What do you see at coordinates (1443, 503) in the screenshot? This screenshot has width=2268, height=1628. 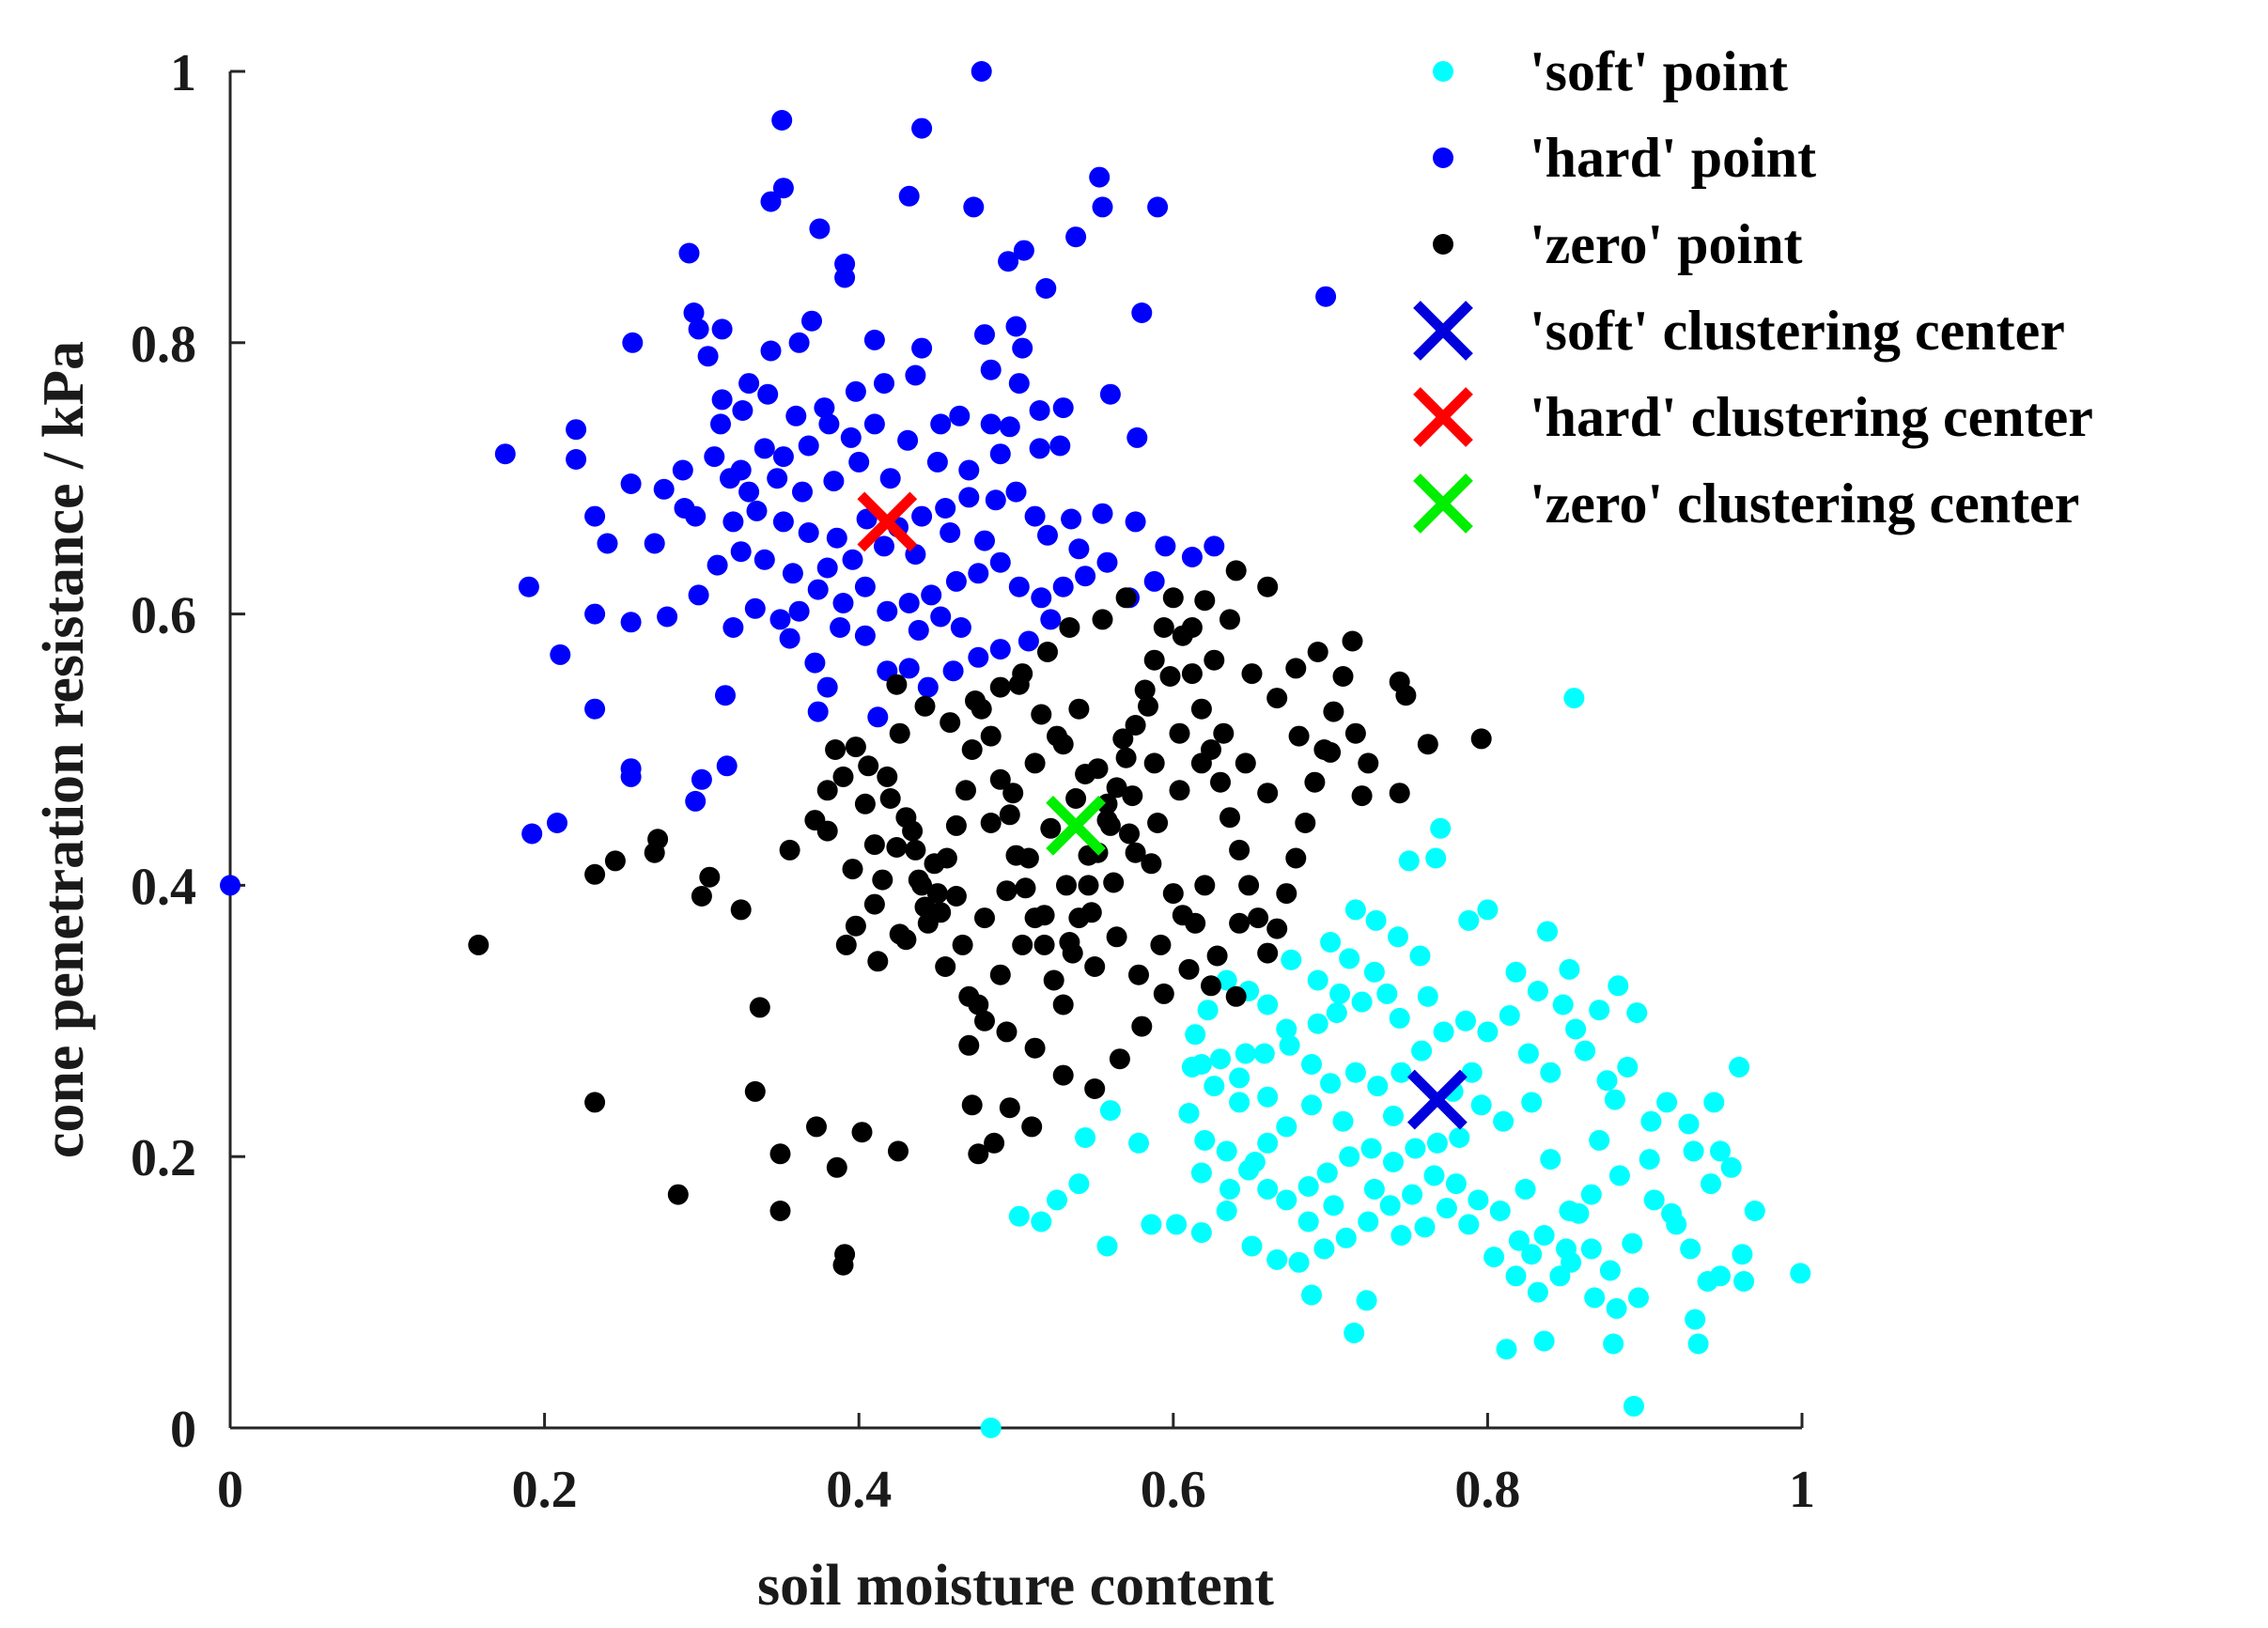 I see `legend-x-marker` at bounding box center [1443, 503].